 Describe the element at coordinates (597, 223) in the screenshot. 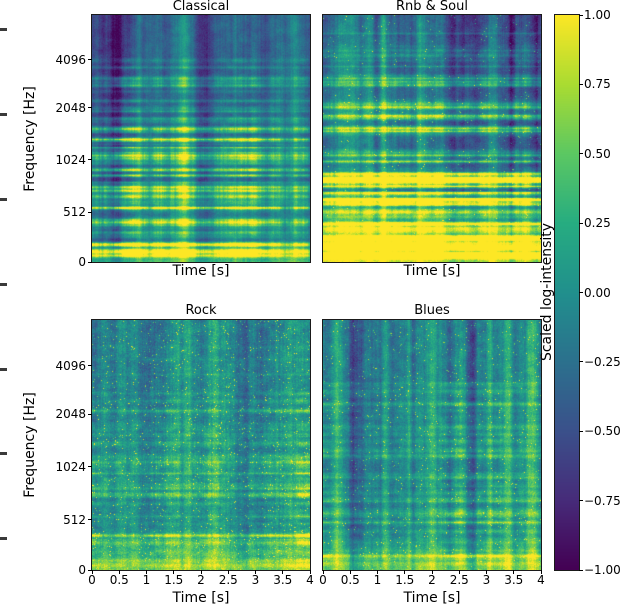

I see `colorbar-tick-label: 0.25` at that location.